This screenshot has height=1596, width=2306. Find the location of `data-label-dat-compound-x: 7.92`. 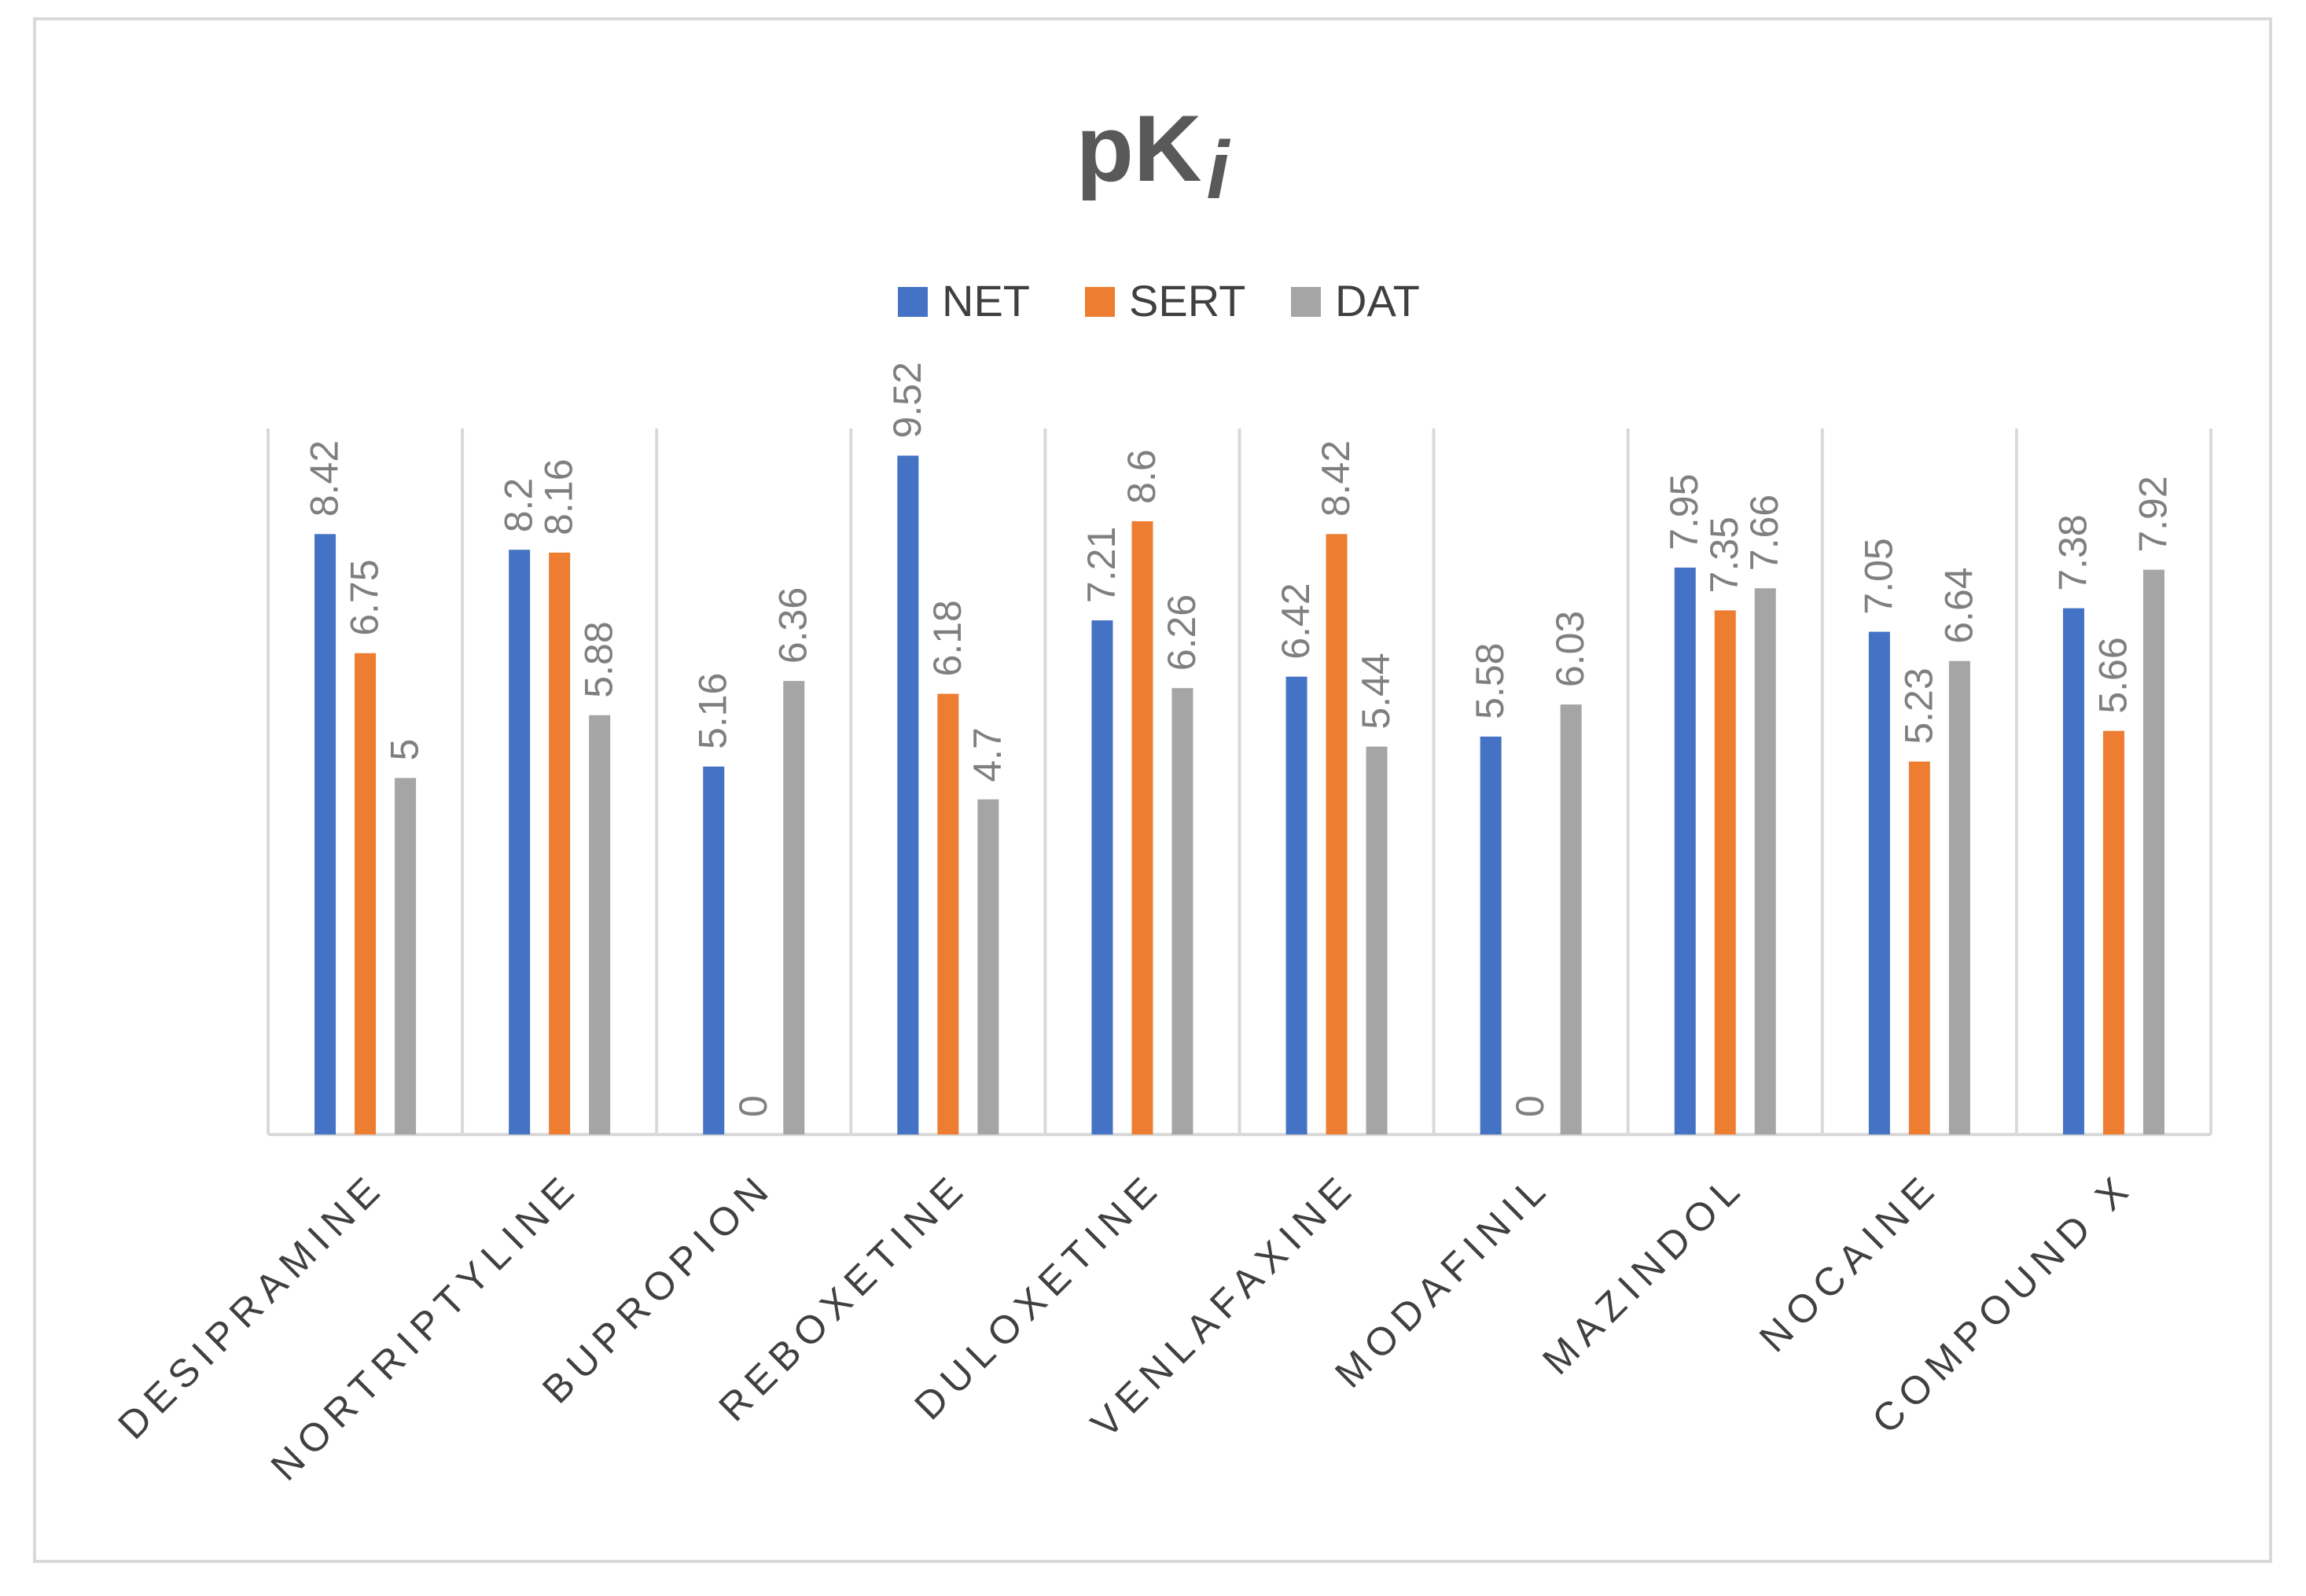

data-label-dat-compound-x: 7.92 is located at coordinates (2153, 514).